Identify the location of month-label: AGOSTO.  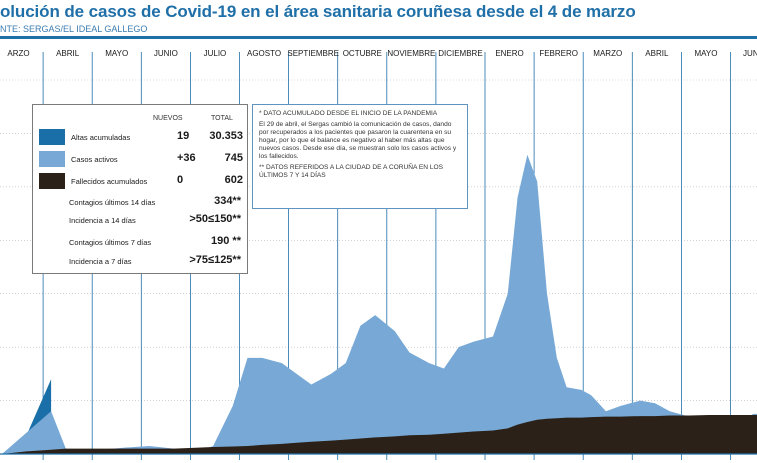
(264, 53).